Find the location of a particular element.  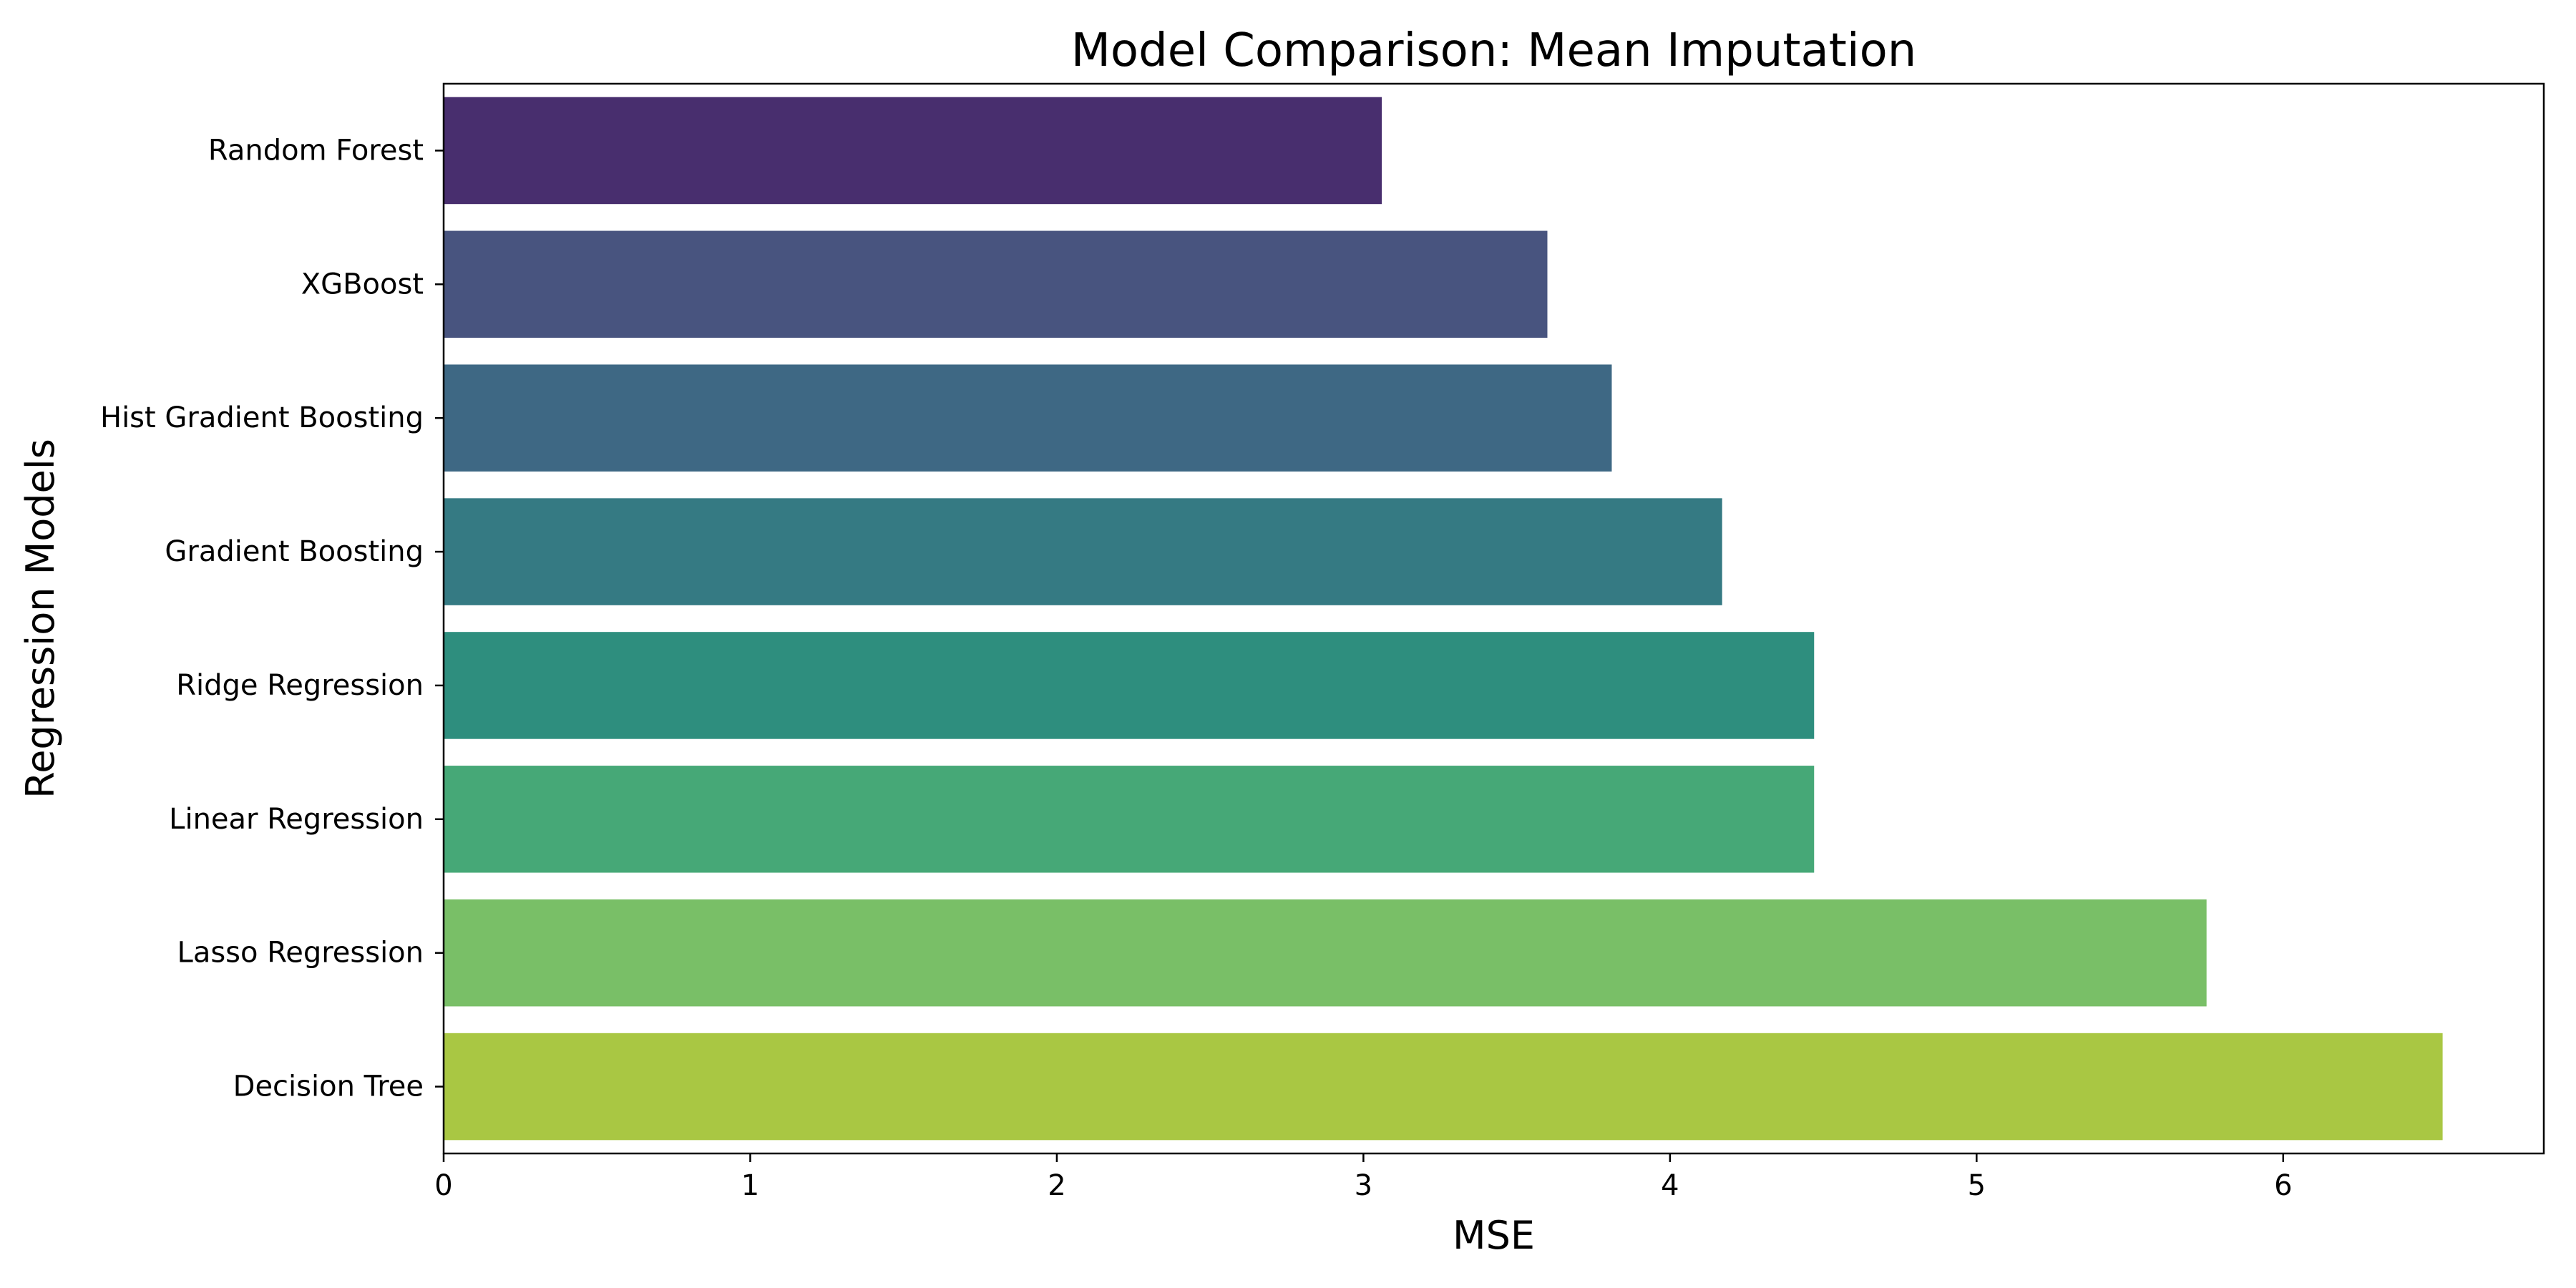

bar-decision-tree is located at coordinates (1443, 1087).